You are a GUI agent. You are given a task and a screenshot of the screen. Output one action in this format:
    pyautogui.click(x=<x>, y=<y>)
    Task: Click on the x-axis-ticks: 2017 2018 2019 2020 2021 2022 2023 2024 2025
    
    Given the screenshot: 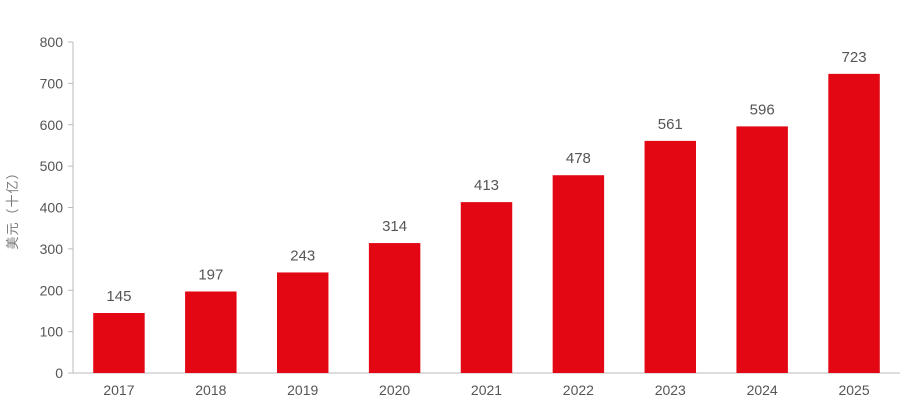 What is the action you would take?
    pyautogui.click(x=486, y=390)
    